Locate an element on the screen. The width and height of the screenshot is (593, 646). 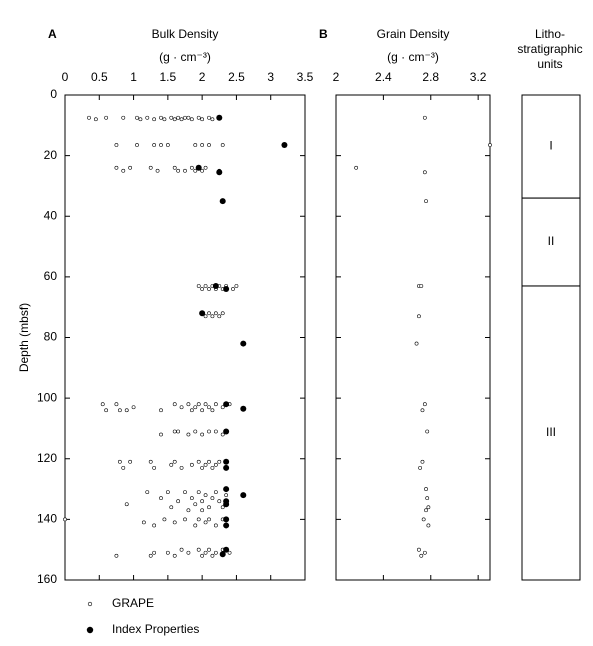
units-header: stratigraphic is located at coordinates (549, 49).